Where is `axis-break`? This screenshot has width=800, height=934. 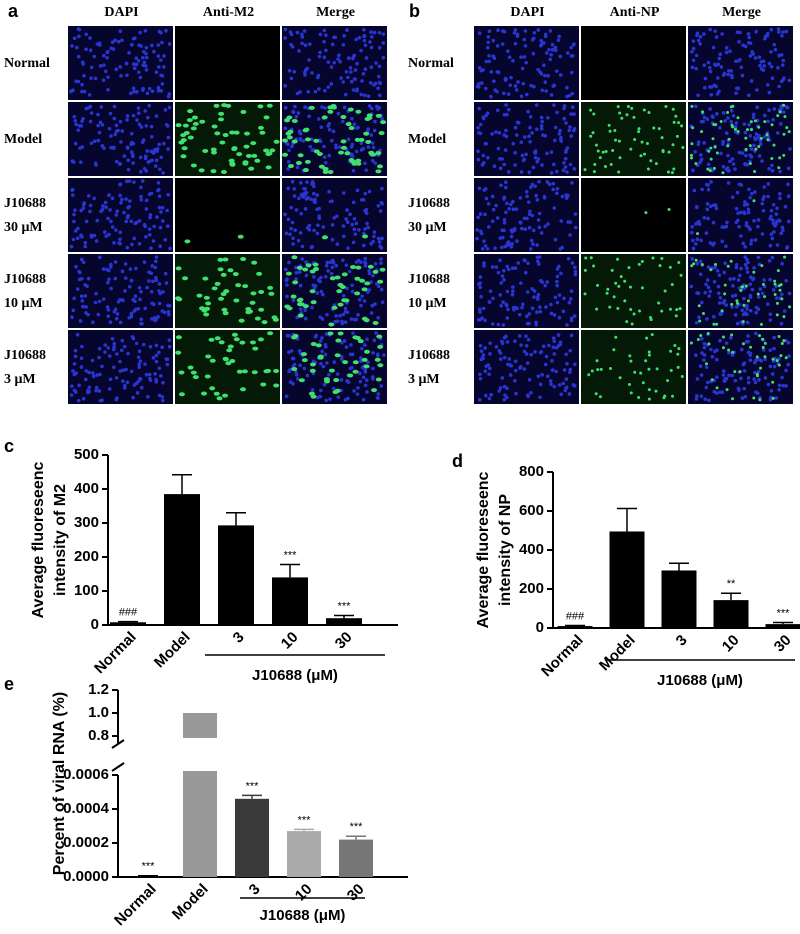 axis-break is located at coordinates (118, 744).